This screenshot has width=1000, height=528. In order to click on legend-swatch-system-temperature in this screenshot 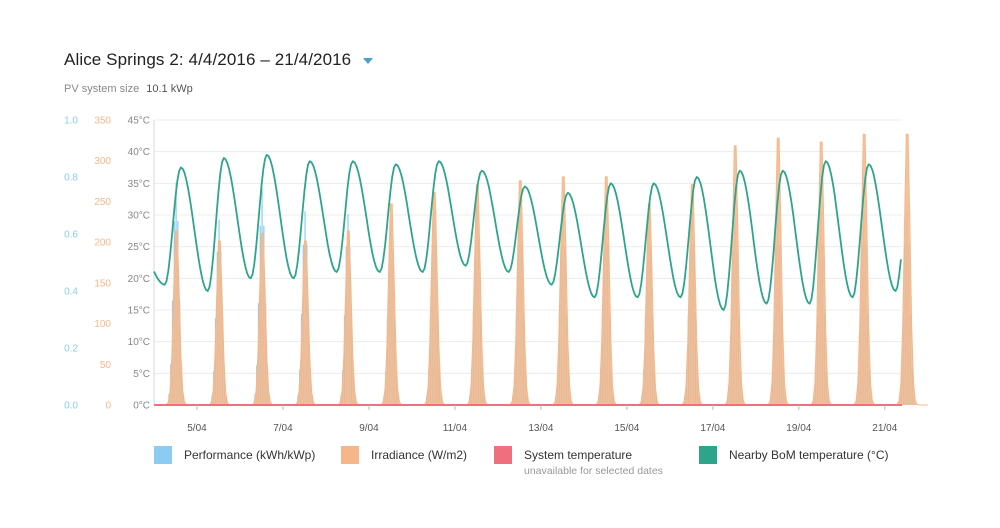, I will do `click(503, 455)`.